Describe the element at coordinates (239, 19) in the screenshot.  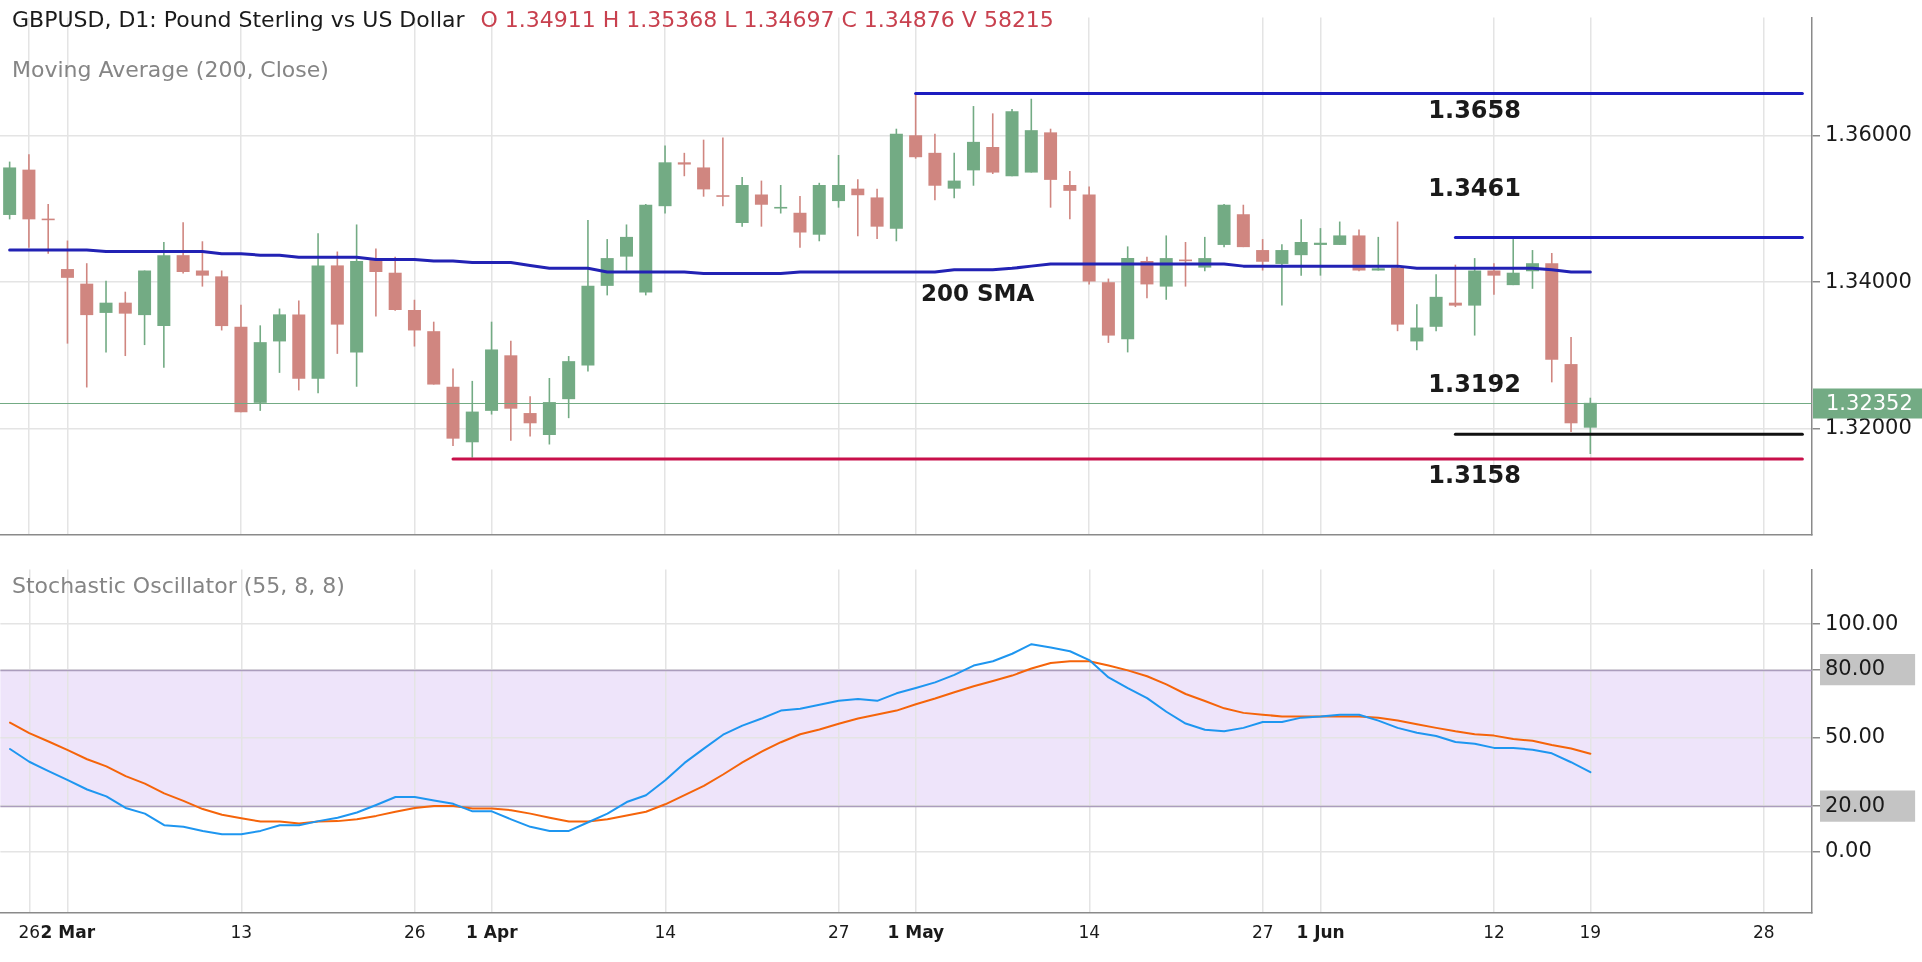
I see `chart-title: GBPUSD, D1: Pound Sterling vs US Dollar` at that location.